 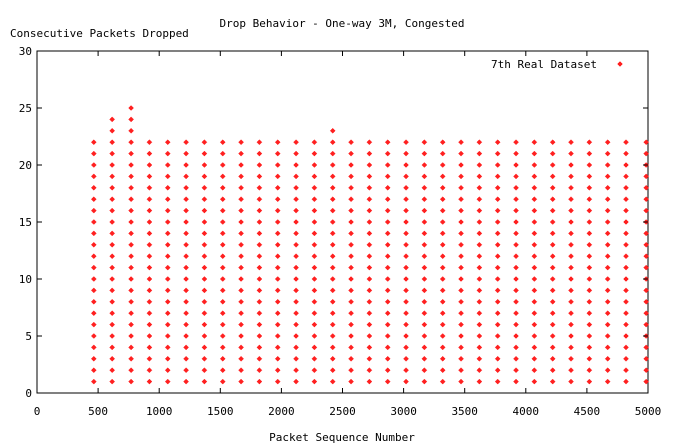 What do you see at coordinates (342, 411) in the screenshot?
I see `x-tick-label: 2500` at bounding box center [342, 411].